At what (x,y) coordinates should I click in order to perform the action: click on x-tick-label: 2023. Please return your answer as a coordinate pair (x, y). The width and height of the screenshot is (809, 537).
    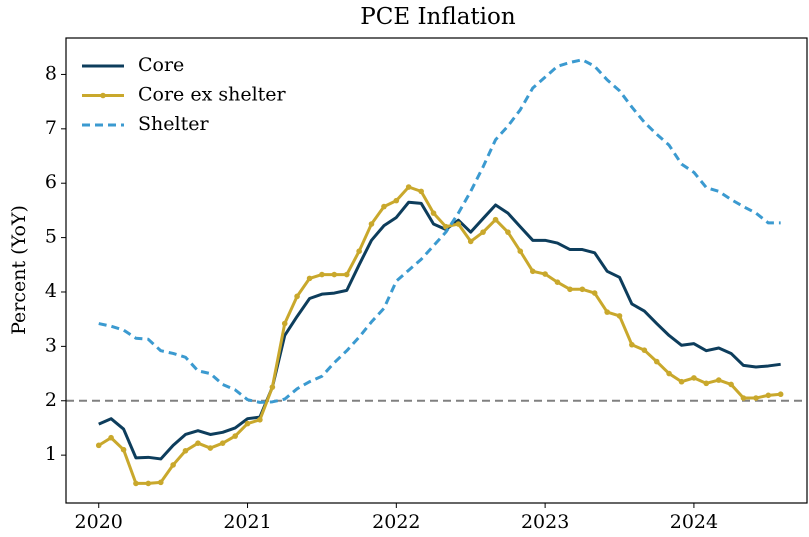
    Looking at the image, I should click on (545, 522).